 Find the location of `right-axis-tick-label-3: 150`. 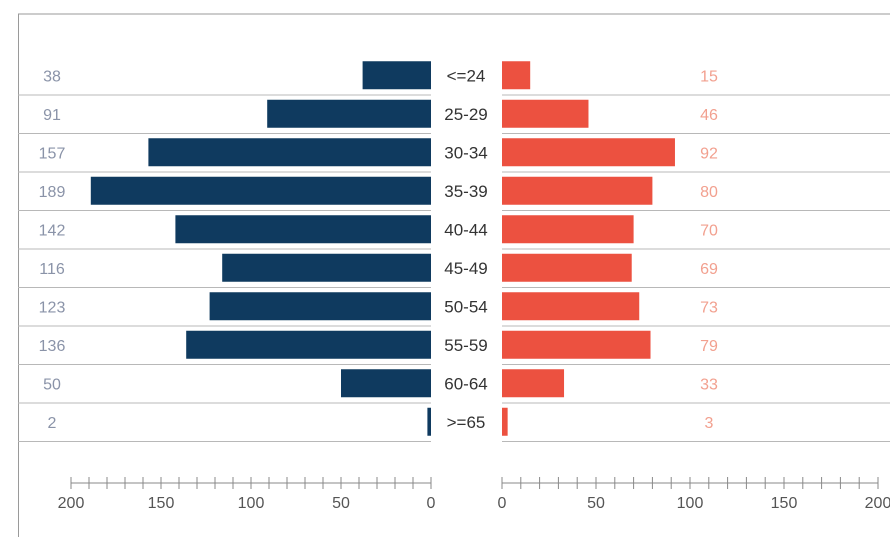

right-axis-tick-label-3: 150 is located at coordinates (784, 503).